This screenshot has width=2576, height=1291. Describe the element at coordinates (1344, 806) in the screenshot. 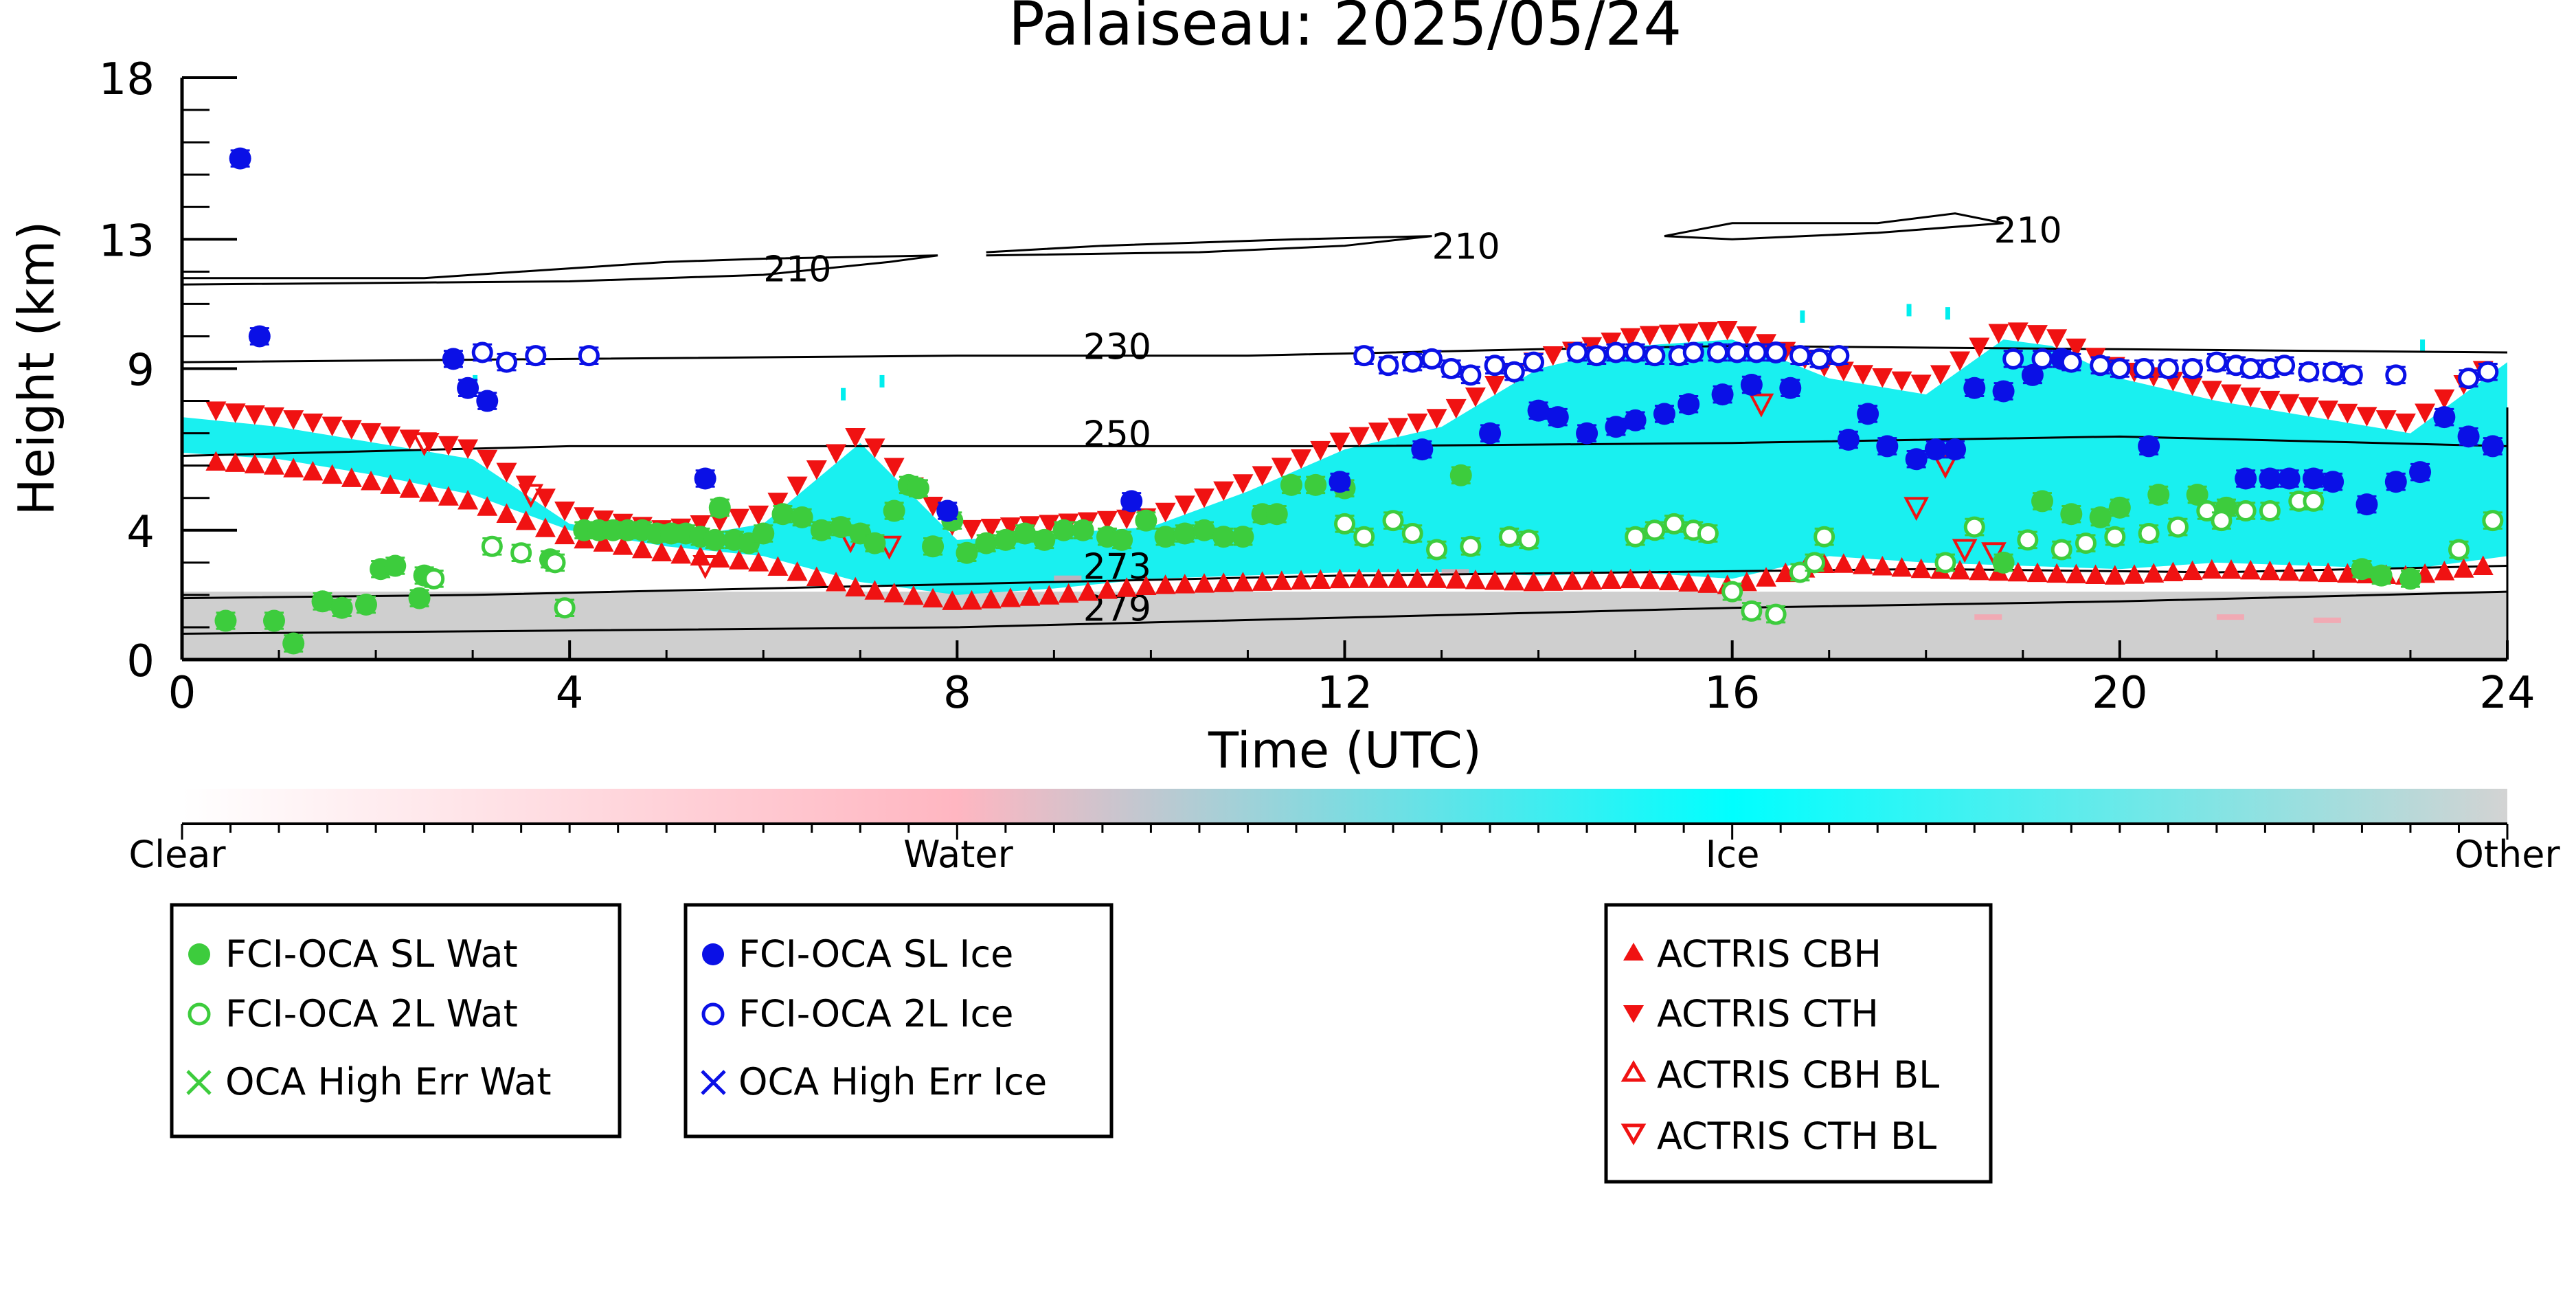

I see `colorbar-gradient` at that location.